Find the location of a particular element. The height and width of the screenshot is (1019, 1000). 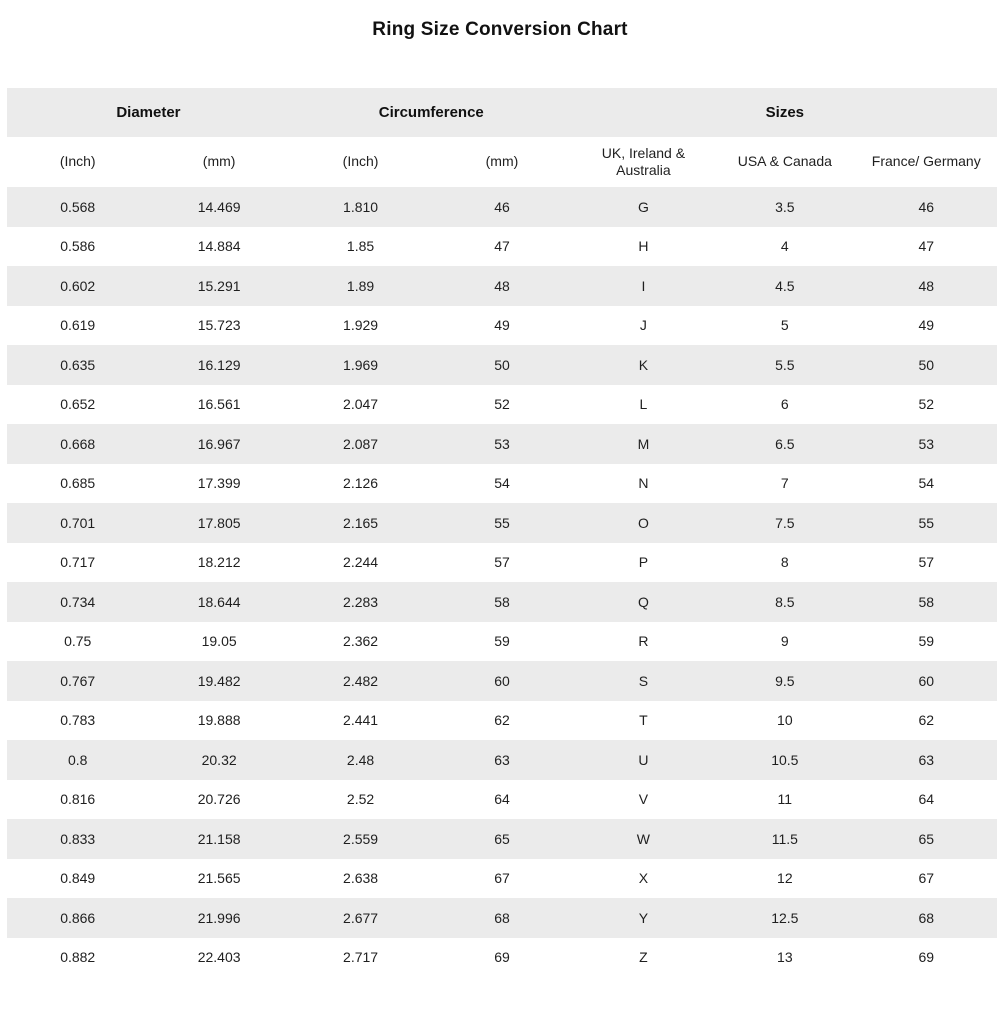

table-cell: 2.559 is located at coordinates (361, 838).